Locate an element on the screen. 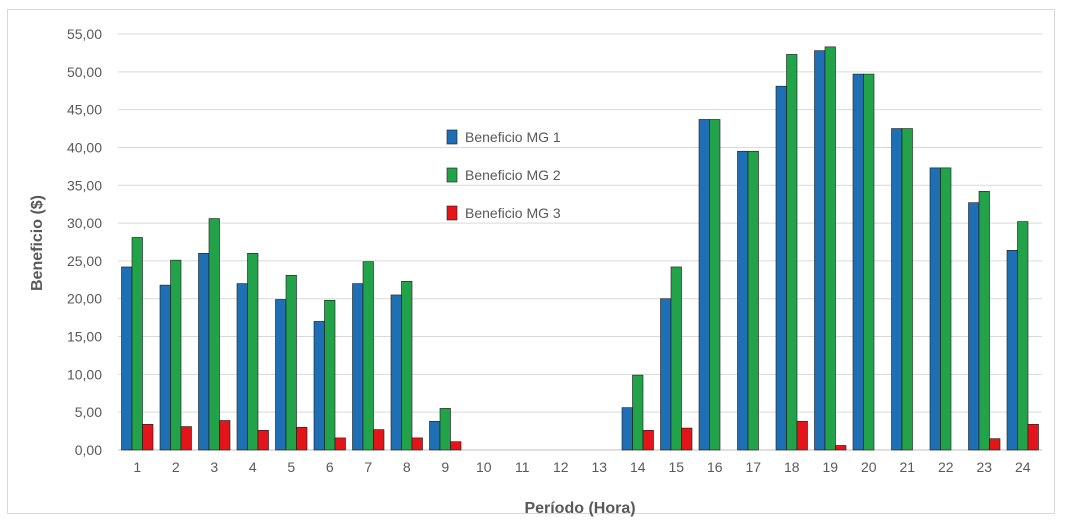 Image resolution: width=1065 pixels, height=521 pixels. legend-label: Beneficio MG 1 is located at coordinates (513, 137).